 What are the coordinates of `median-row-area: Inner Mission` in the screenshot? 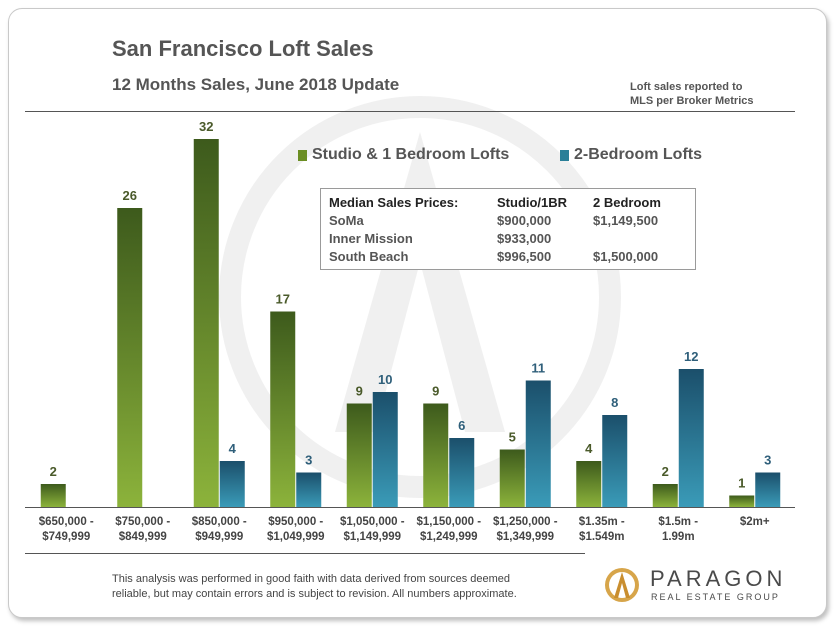 It's located at (371, 238).